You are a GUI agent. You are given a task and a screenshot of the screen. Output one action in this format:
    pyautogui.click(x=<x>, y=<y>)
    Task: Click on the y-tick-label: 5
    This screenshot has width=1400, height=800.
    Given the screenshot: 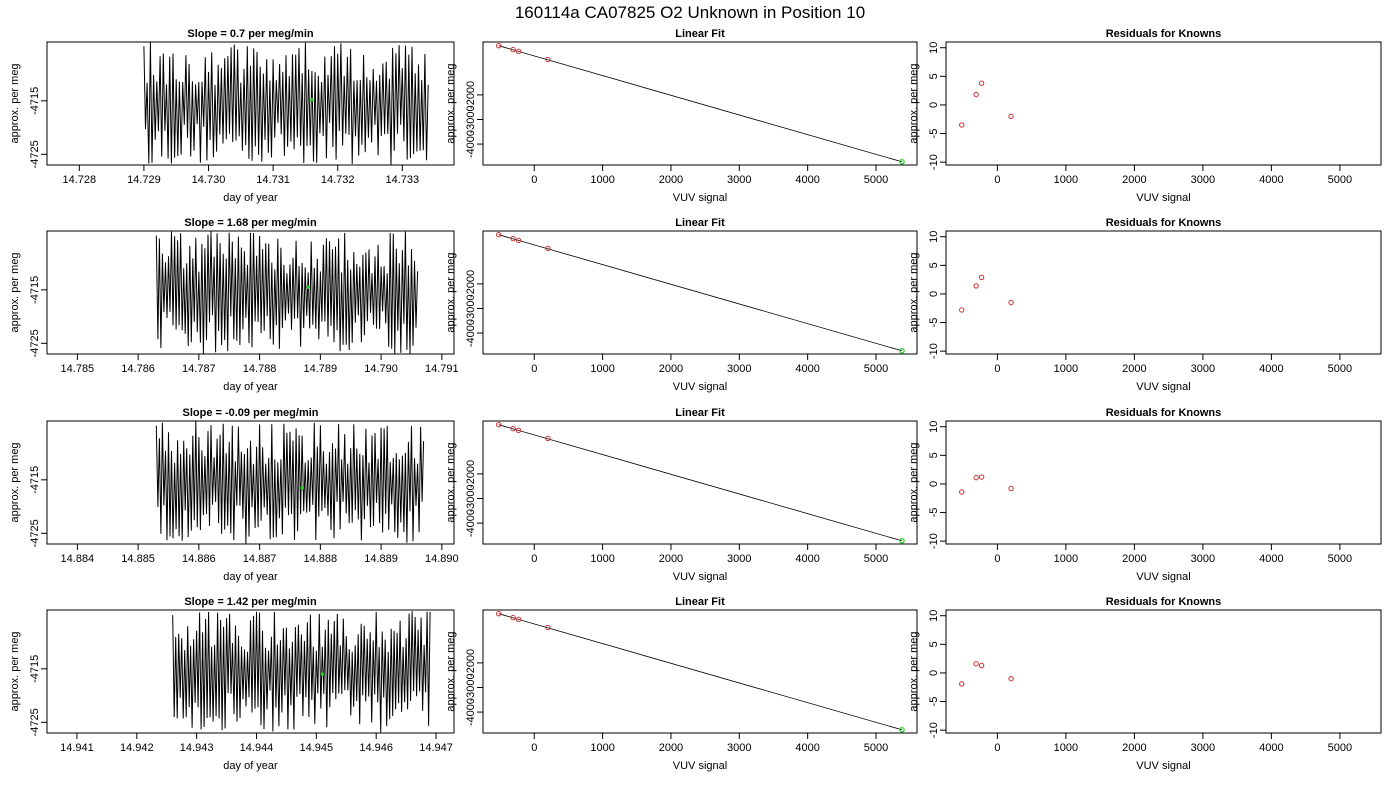 What is the action you would take?
    pyautogui.click(x=934, y=76)
    